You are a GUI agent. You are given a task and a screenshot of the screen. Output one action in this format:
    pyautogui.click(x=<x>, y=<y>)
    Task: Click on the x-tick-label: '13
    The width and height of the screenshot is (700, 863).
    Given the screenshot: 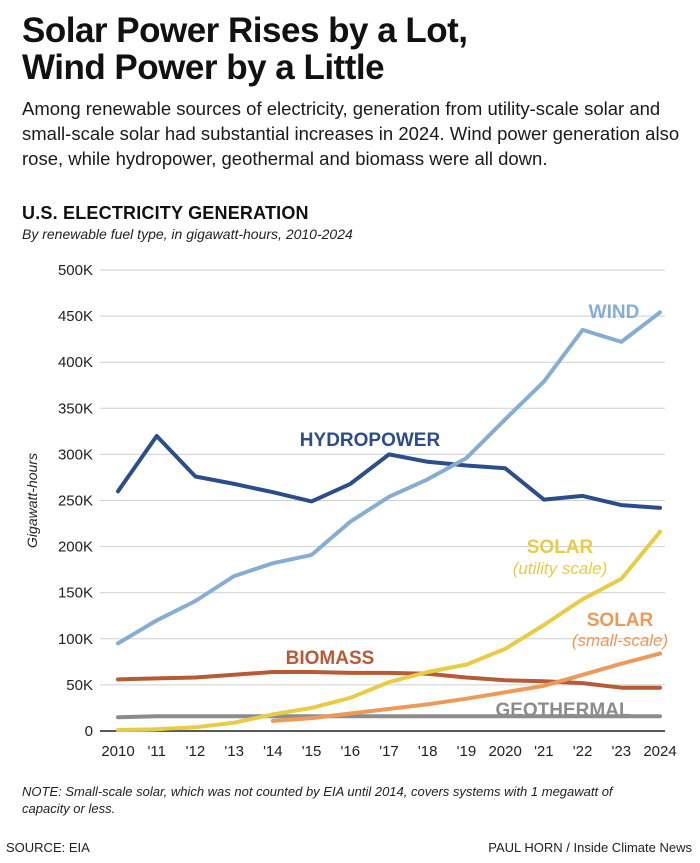 What is the action you would take?
    pyautogui.click(x=234, y=751)
    